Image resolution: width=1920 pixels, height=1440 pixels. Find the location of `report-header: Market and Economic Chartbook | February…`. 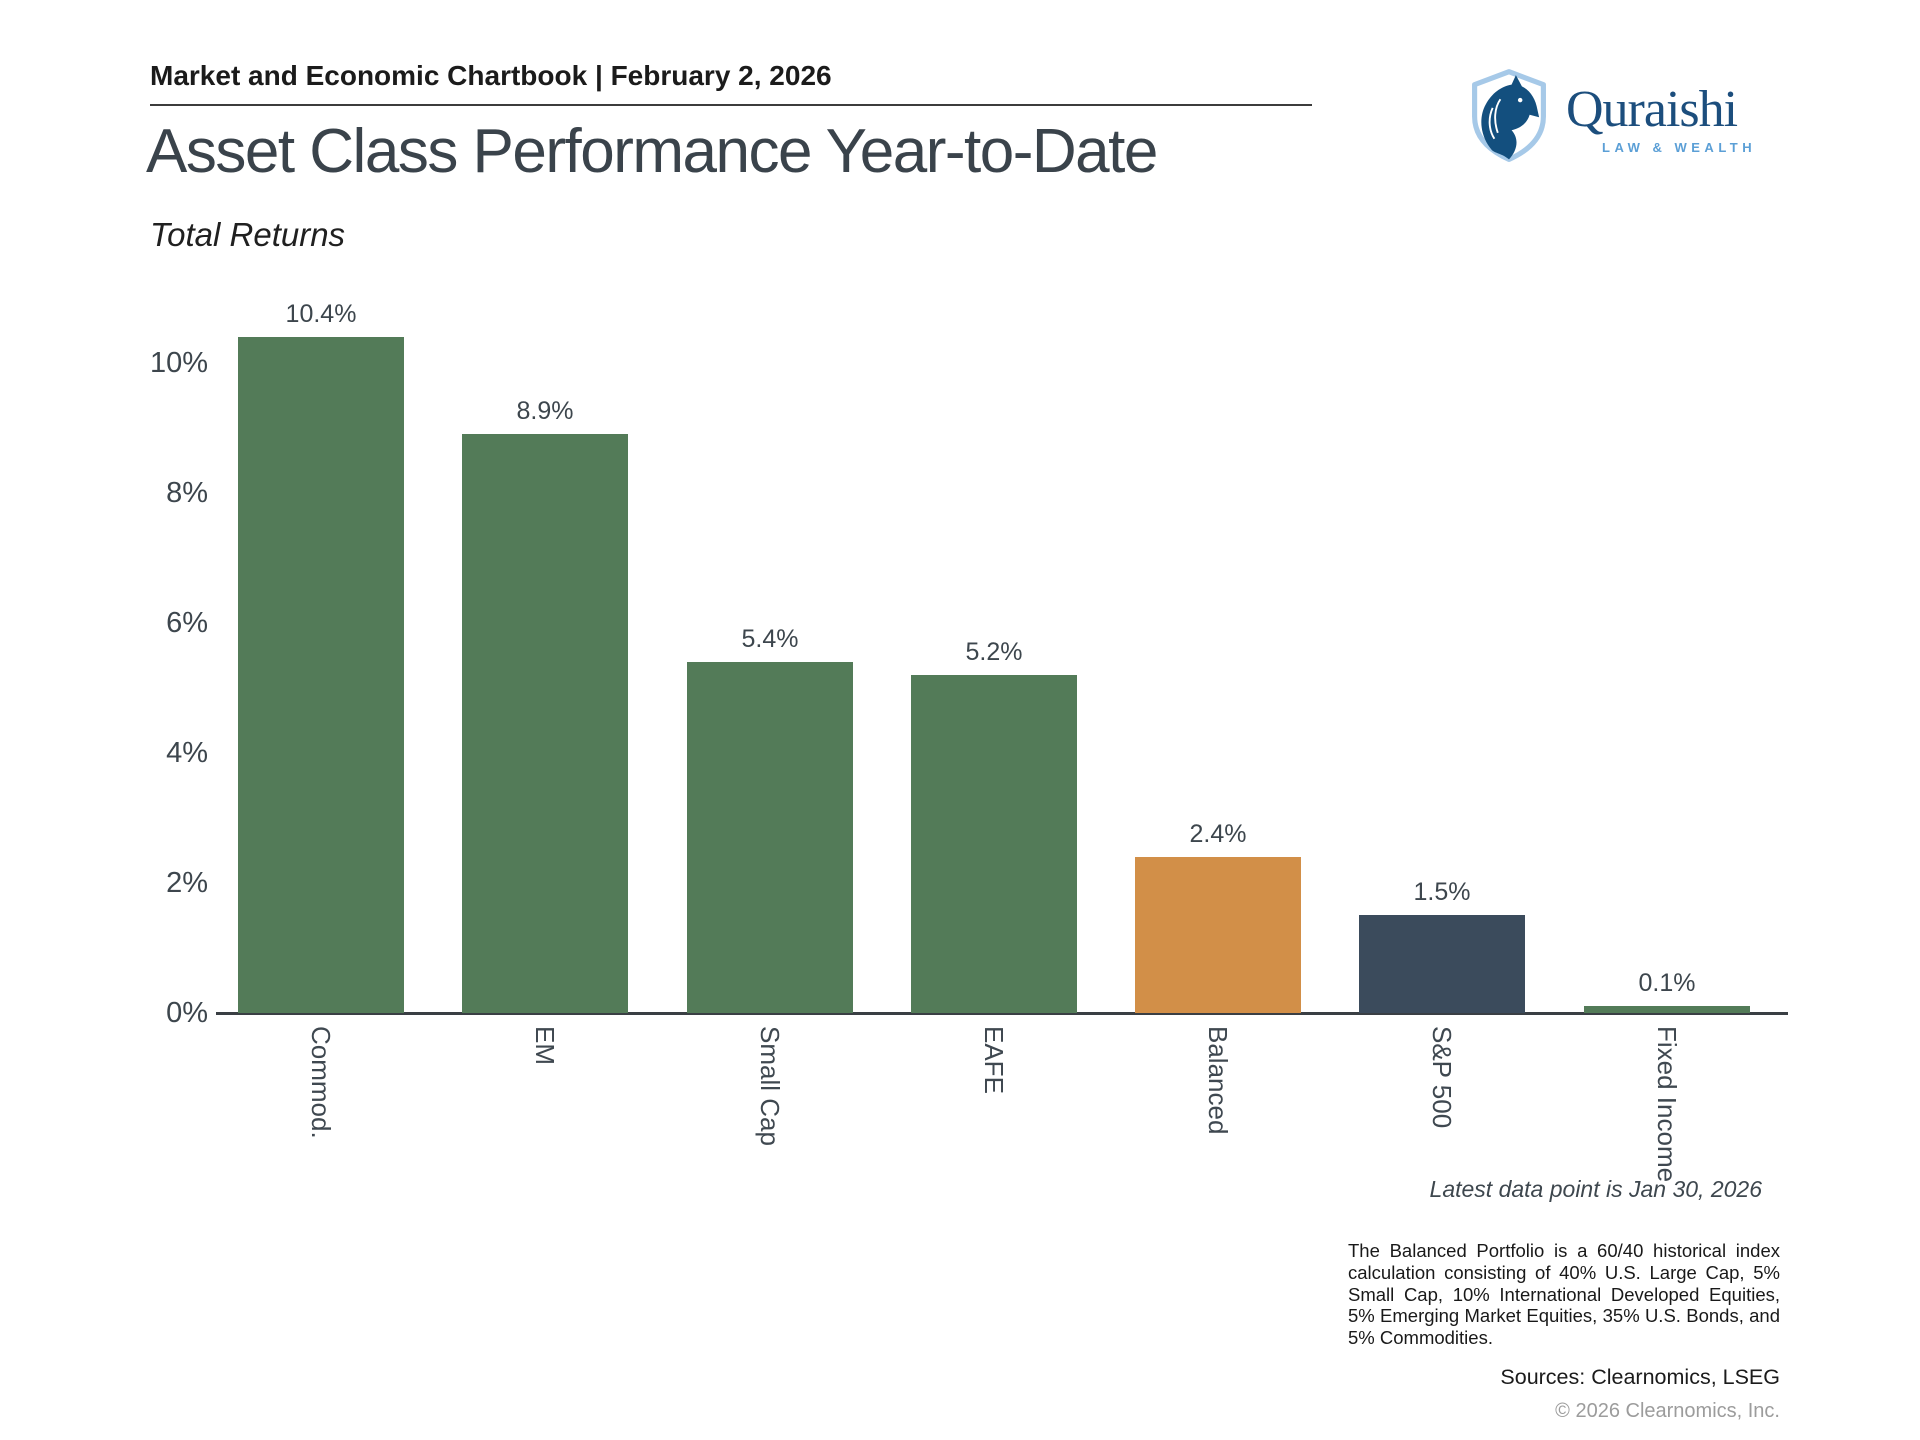

report-header: Market and Economic Chartbook | February… is located at coordinates (491, 75).